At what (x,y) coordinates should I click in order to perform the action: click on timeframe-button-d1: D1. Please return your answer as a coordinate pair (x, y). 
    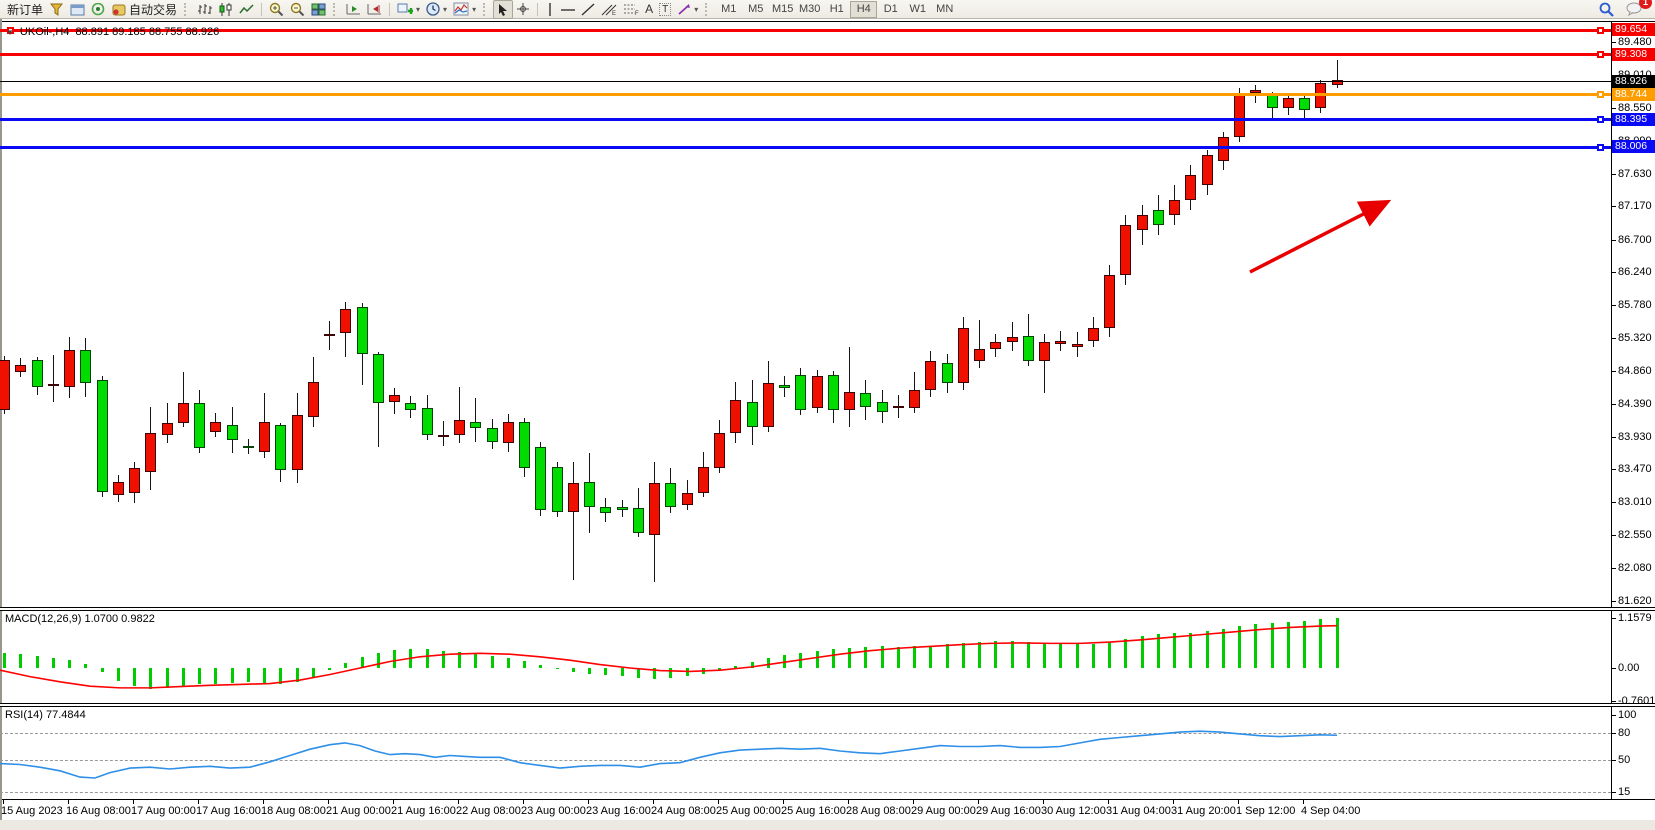
    Looking at the image, I should click on (890, 8).